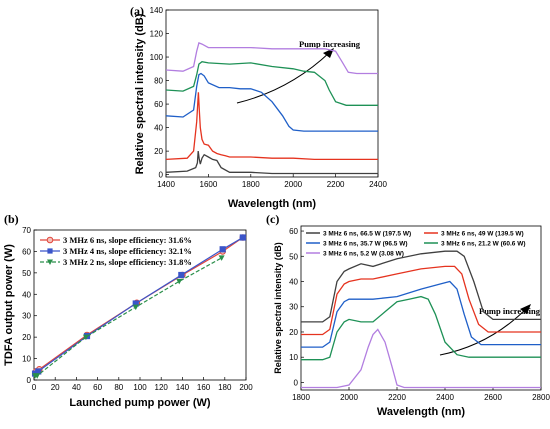  What do you see at coordinates (510, 311) in the screenshot?
I see `annotation-pump-increasing-c: Pump increasing` at bounding box center [510, 311].